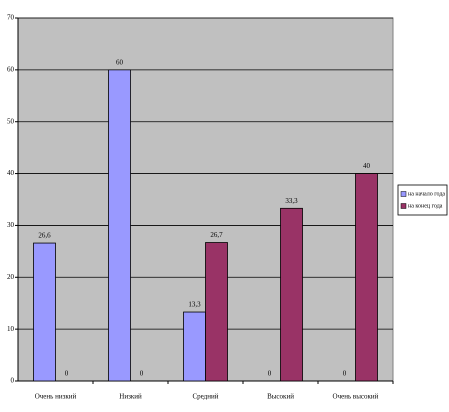  I want to click on x-tick-label: Низкий, so click(130, 397).